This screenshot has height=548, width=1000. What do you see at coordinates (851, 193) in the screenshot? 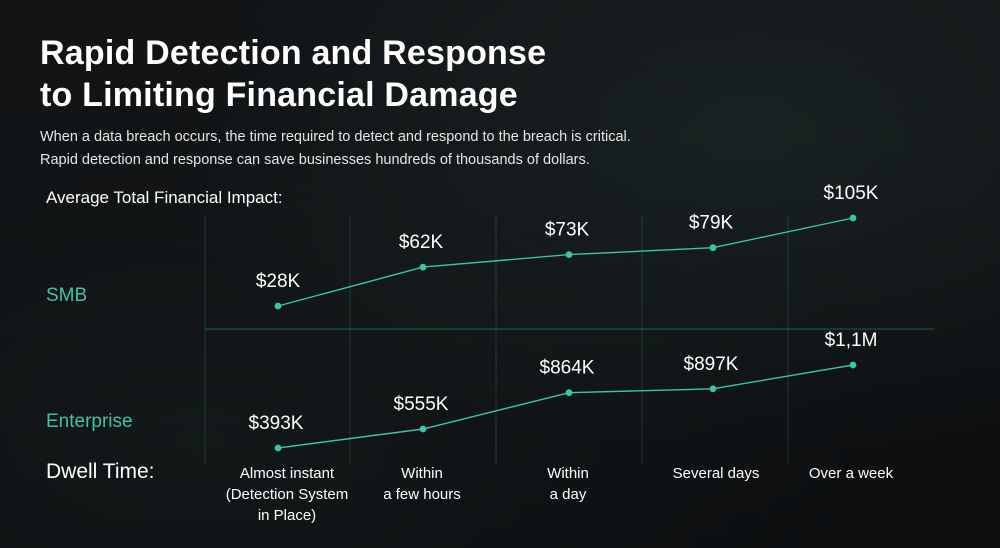
I see `data-label: $105K` at bounding box center [851, 193].